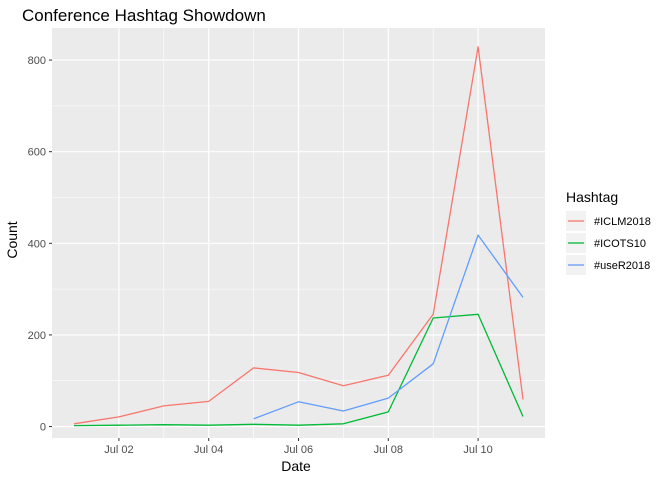 Image resolution: width=672 pixels, height=480 pixels. I want to click on legend-label: #ICLM2018, so click(622, 222).